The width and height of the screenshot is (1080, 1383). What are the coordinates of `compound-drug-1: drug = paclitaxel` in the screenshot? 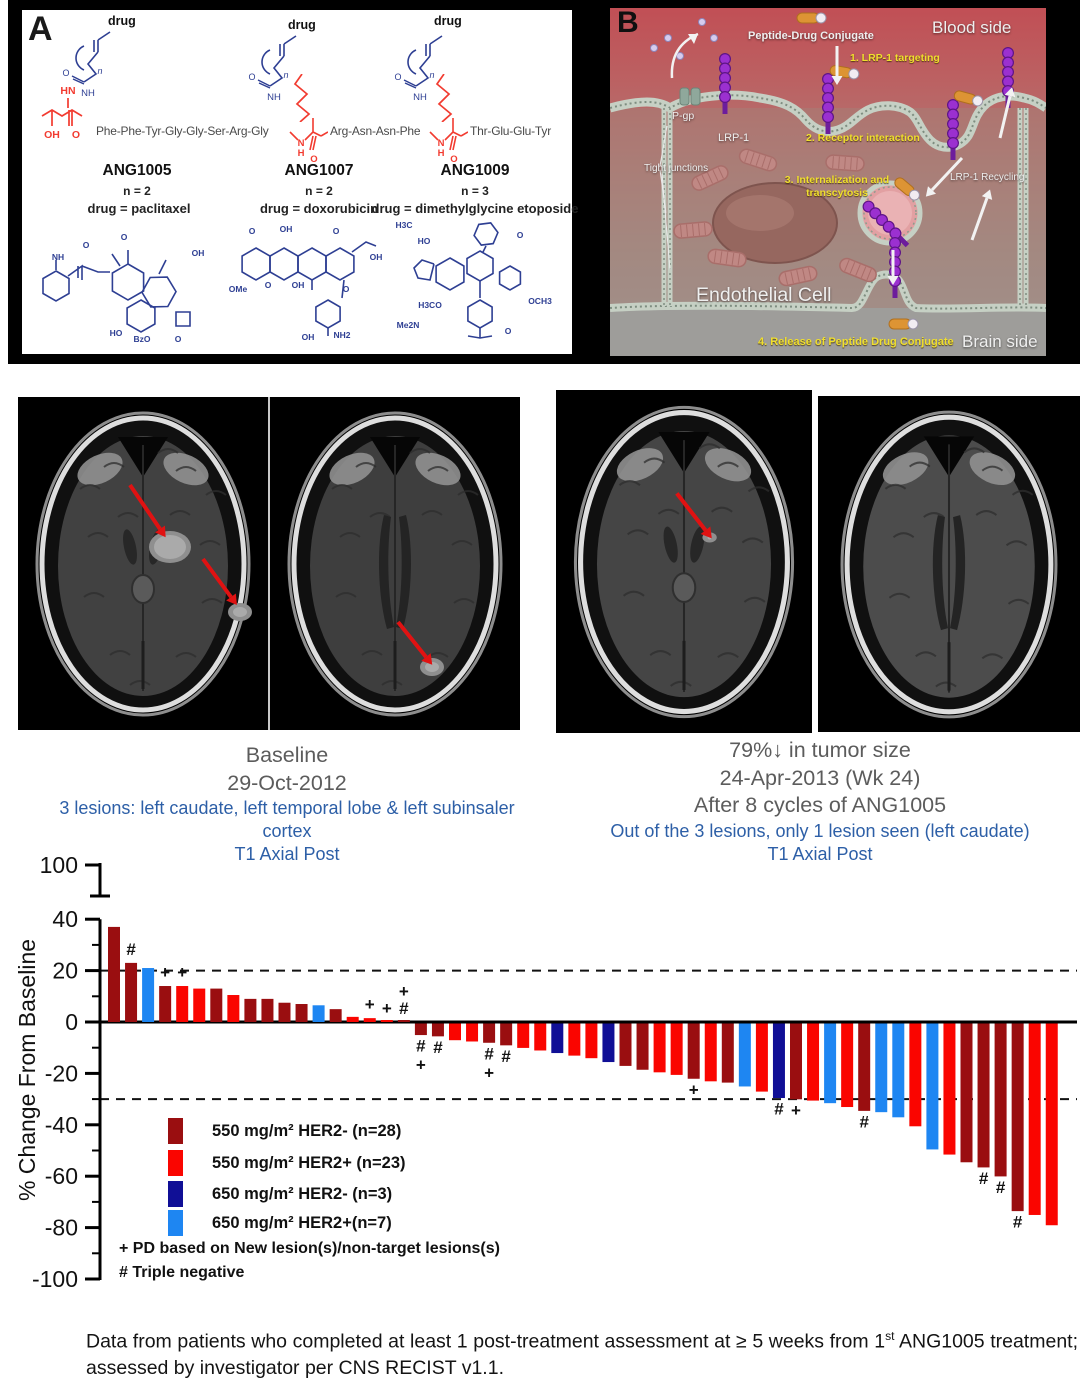 It's located at (139, 208).